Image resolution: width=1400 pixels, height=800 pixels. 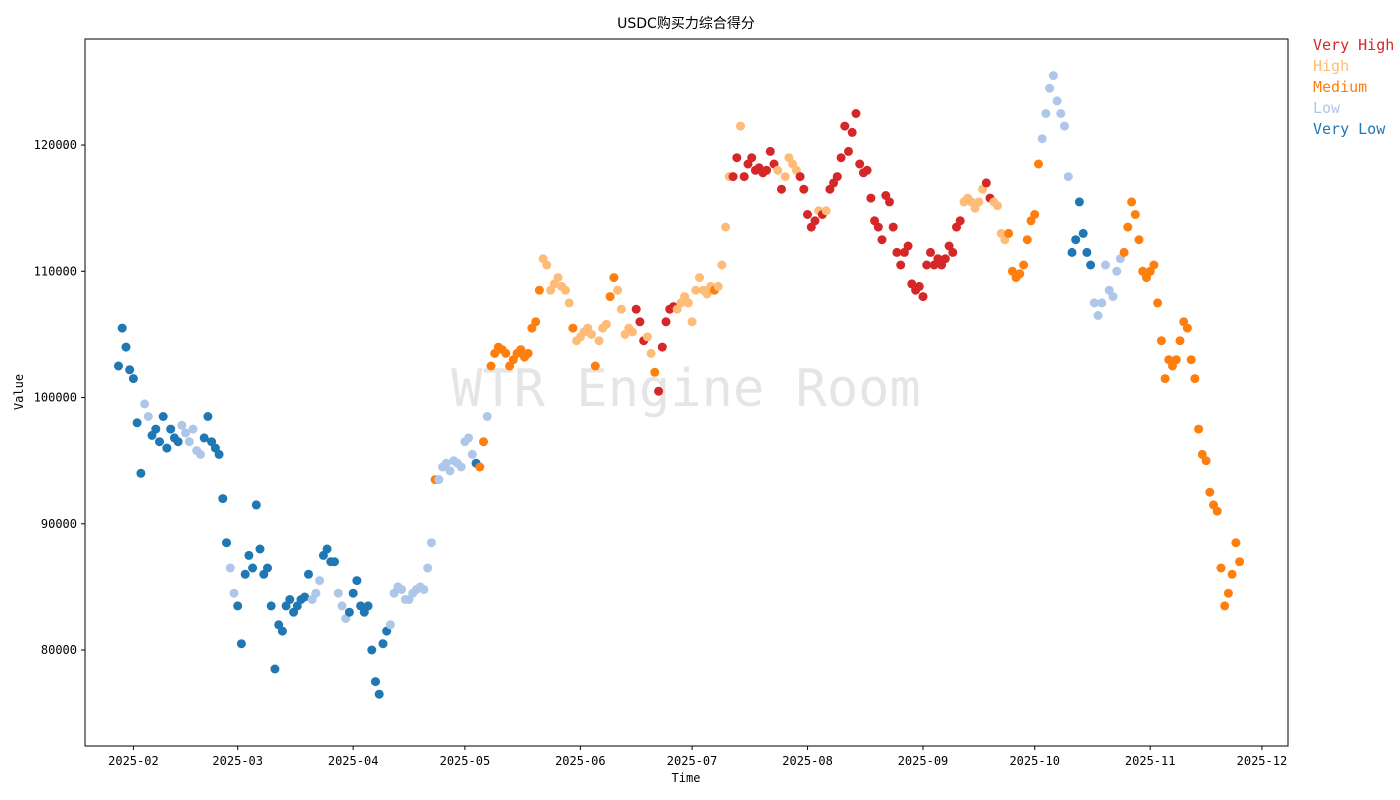 What do you see at coordinates (580, 761) in the screenshot?
I see `x-tick-label-4: 2025-06` at bounding box center [580, 761].